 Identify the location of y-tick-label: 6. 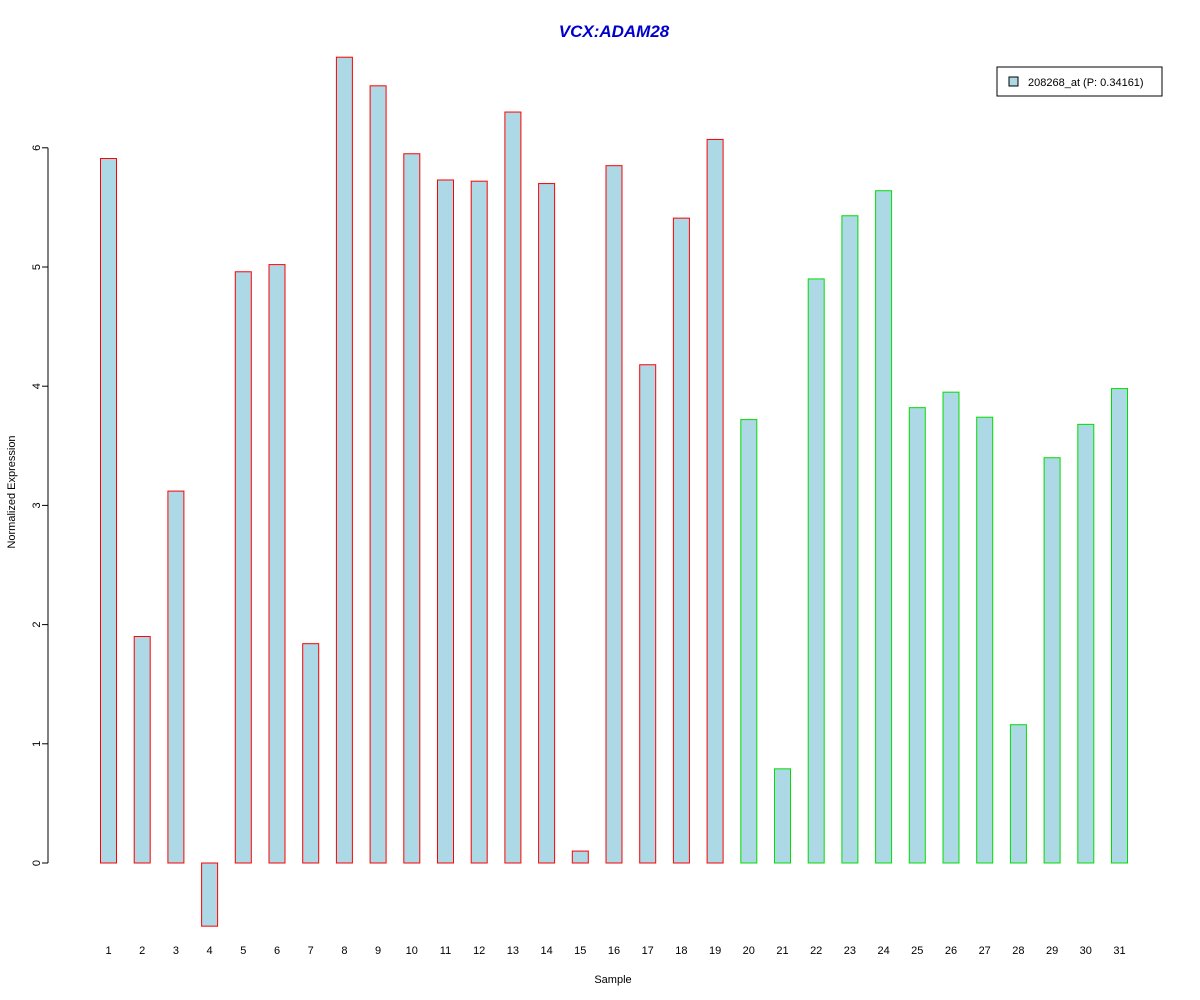
(37, 148).